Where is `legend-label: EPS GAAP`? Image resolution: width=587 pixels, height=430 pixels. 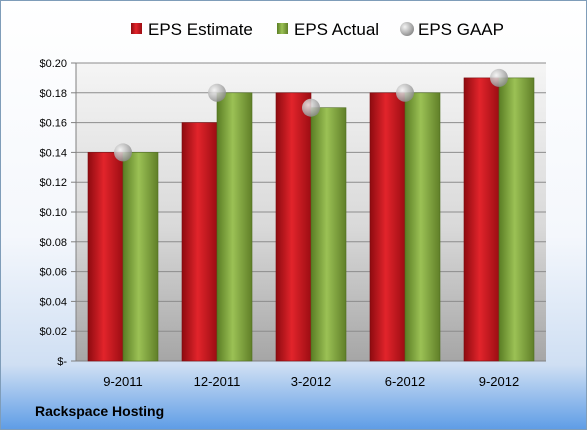 legend-label: EPS GAAP is located at coordinates (461, 29).